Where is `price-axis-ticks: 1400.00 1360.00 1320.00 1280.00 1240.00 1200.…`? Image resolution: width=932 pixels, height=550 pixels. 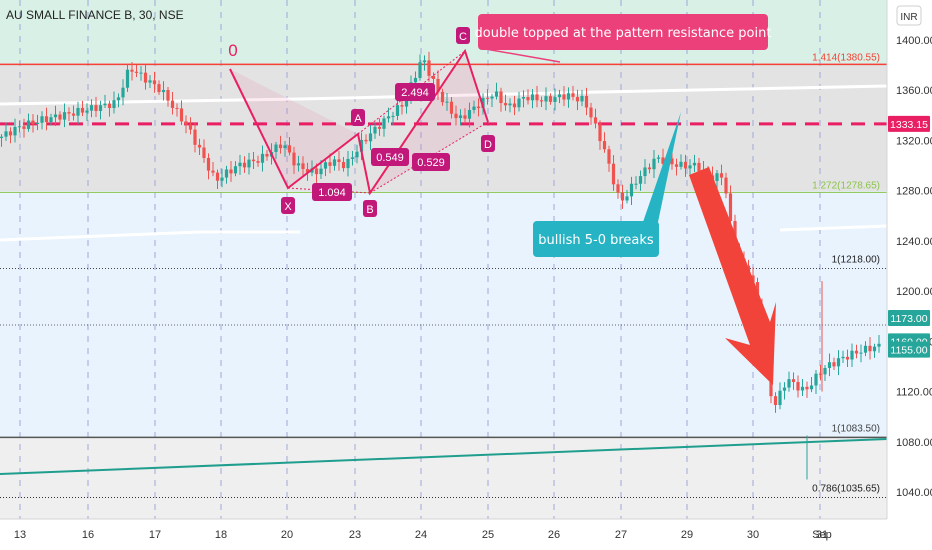 price-axis-ticks: 1400.00 1360.00 1320.00 1280.00 1240.00 1200.… is located at coordinates (914, 267).